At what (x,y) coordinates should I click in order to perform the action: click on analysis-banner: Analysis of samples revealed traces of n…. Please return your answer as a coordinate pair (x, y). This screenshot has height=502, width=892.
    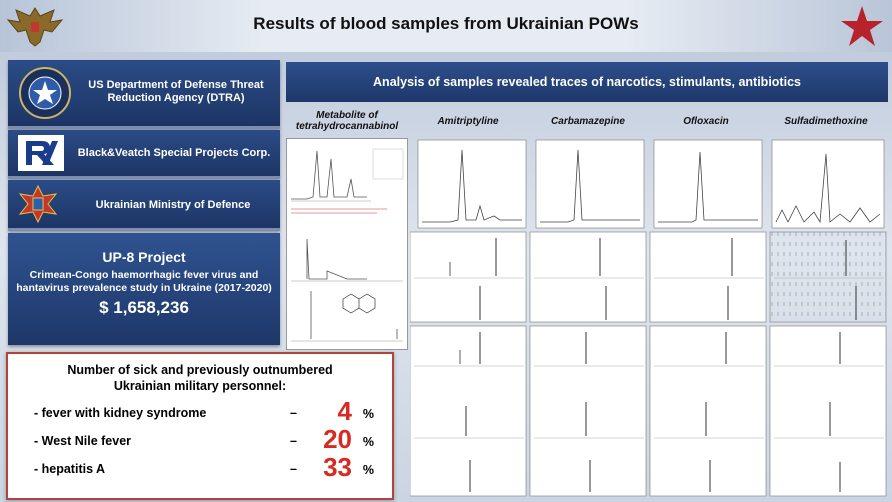
    Looking at the image, I should click on (587, 82).